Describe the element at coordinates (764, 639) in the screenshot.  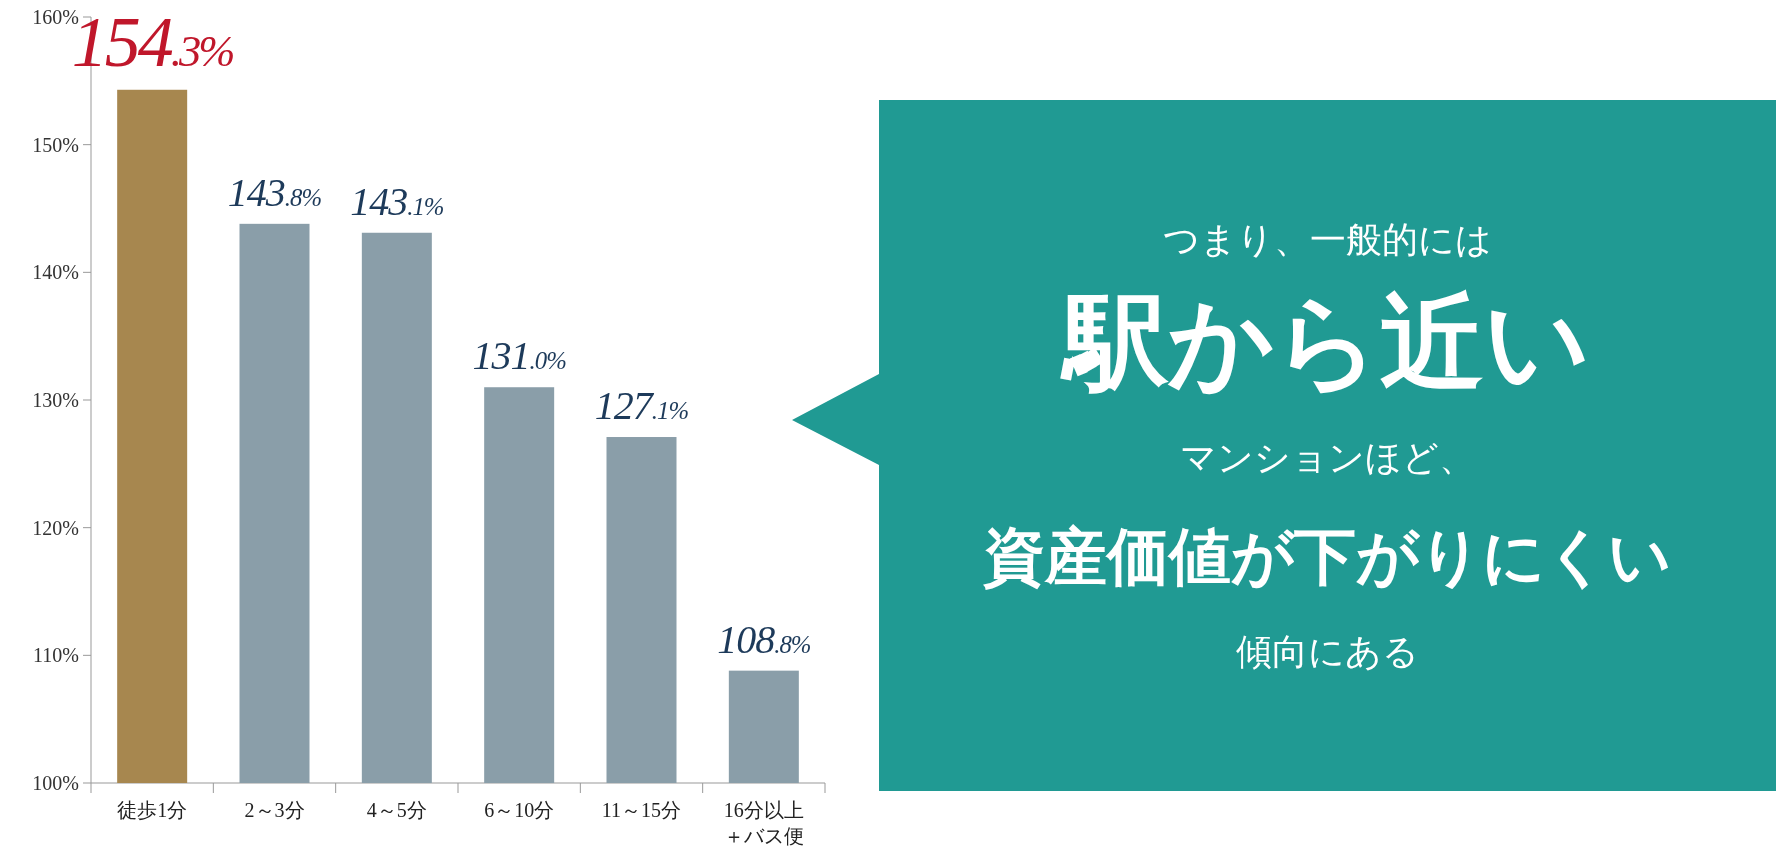
I see `data-label: 108.8%` at that location.